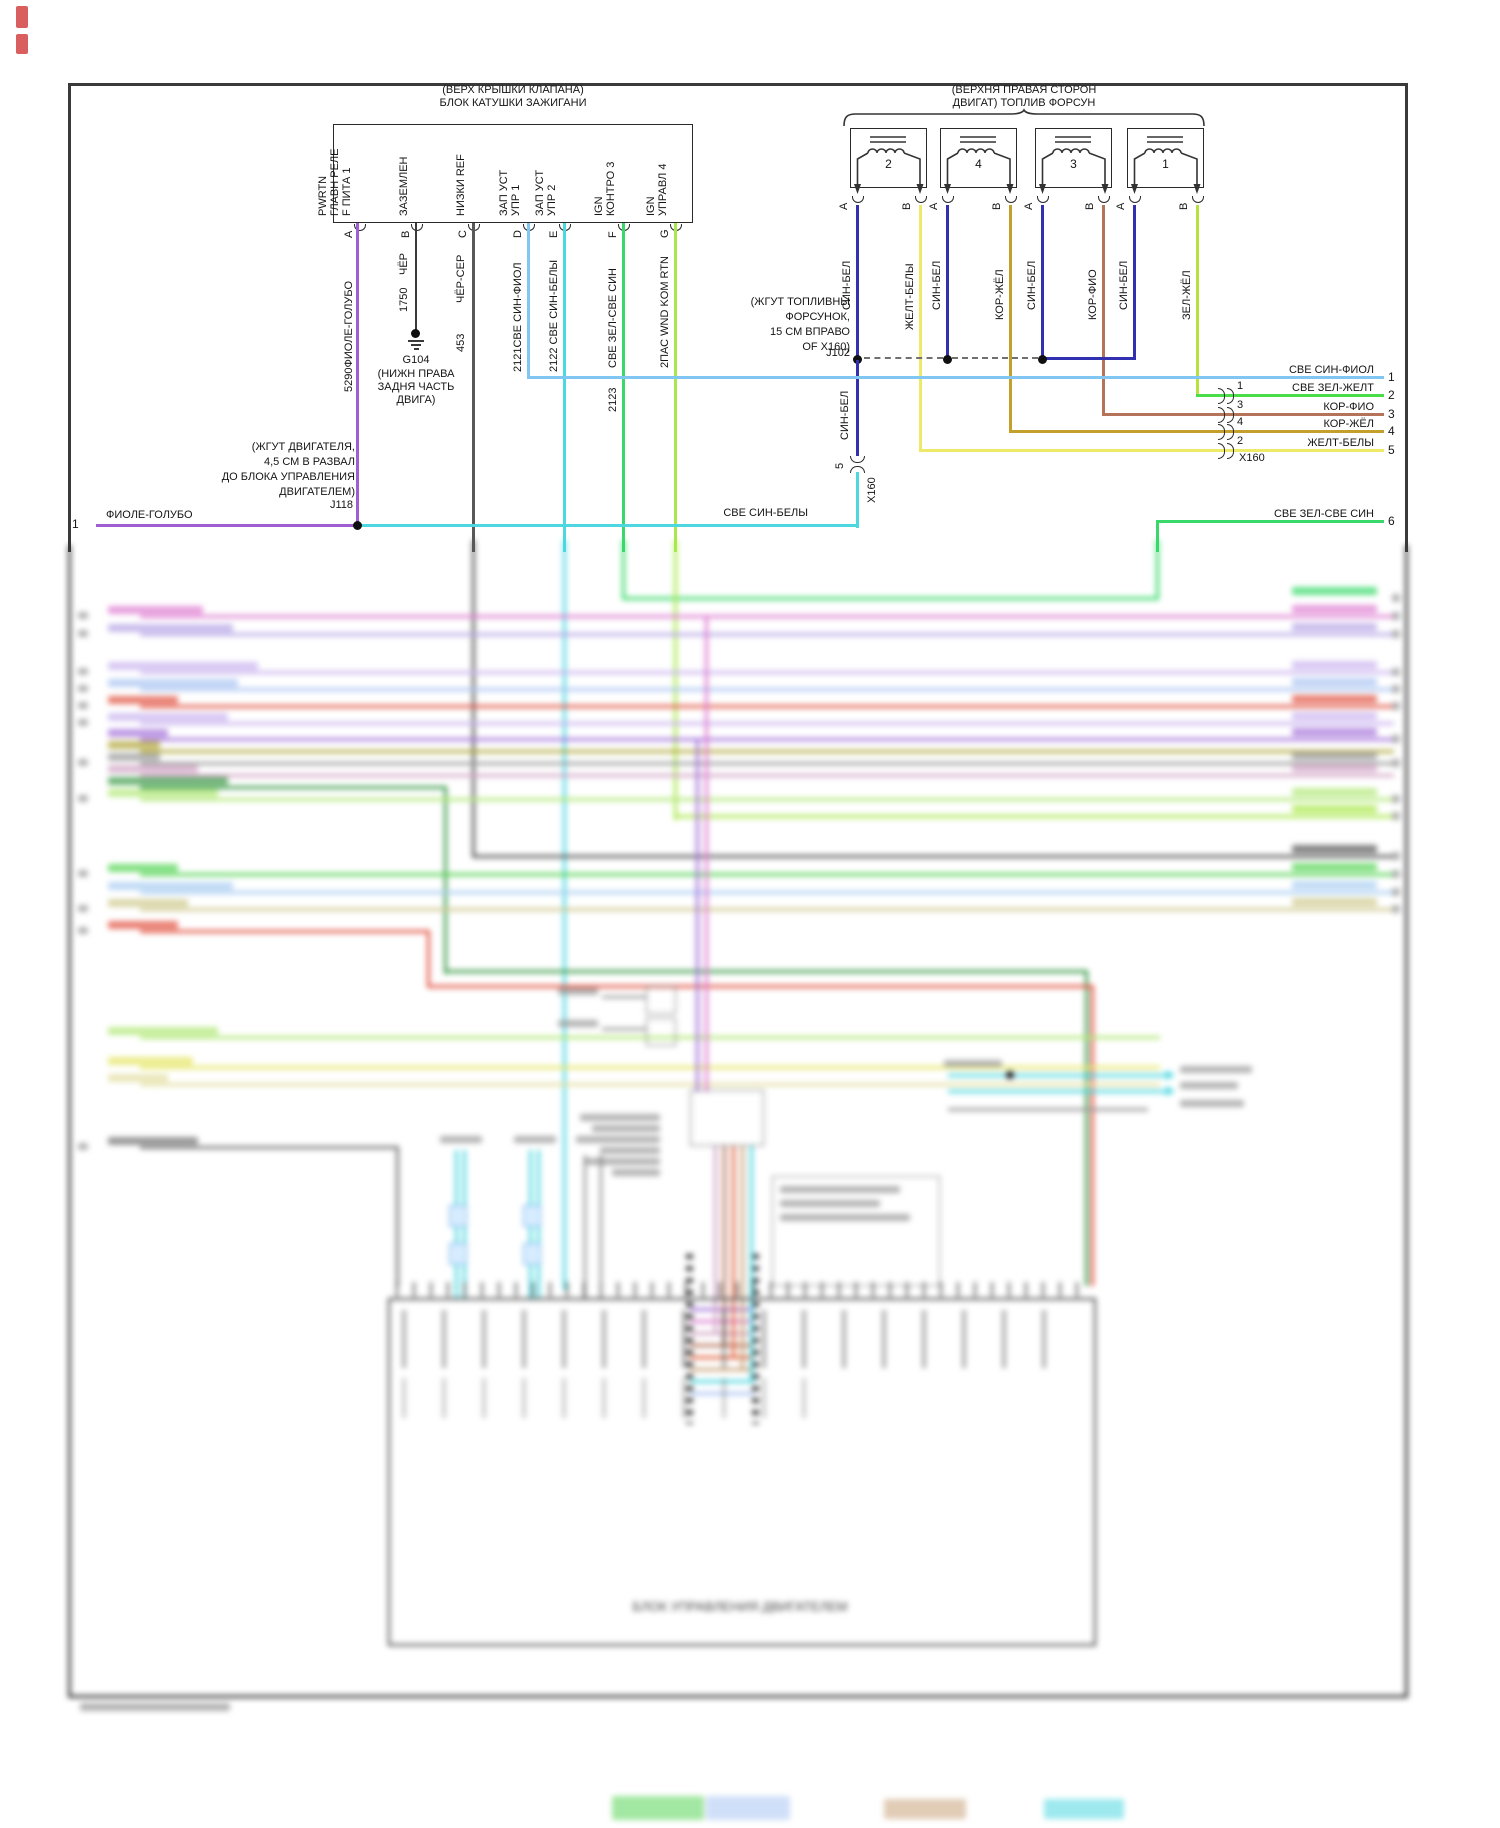 The width and height of the screenshot is (1500, 1828). I want to click on splice-id: J102, so click(838, 353).